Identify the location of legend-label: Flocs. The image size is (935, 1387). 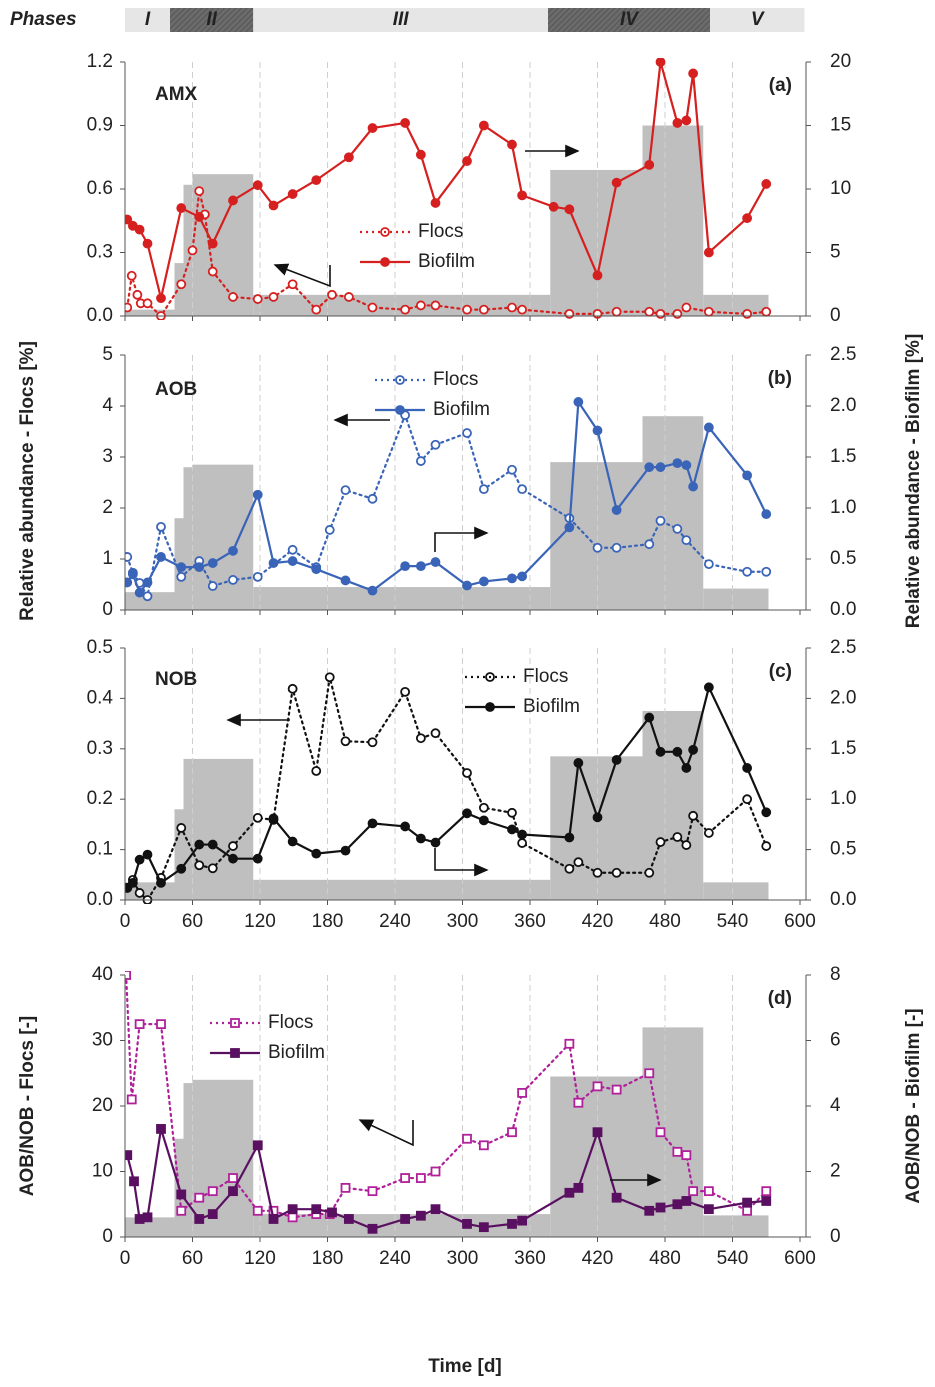
(440, 231).